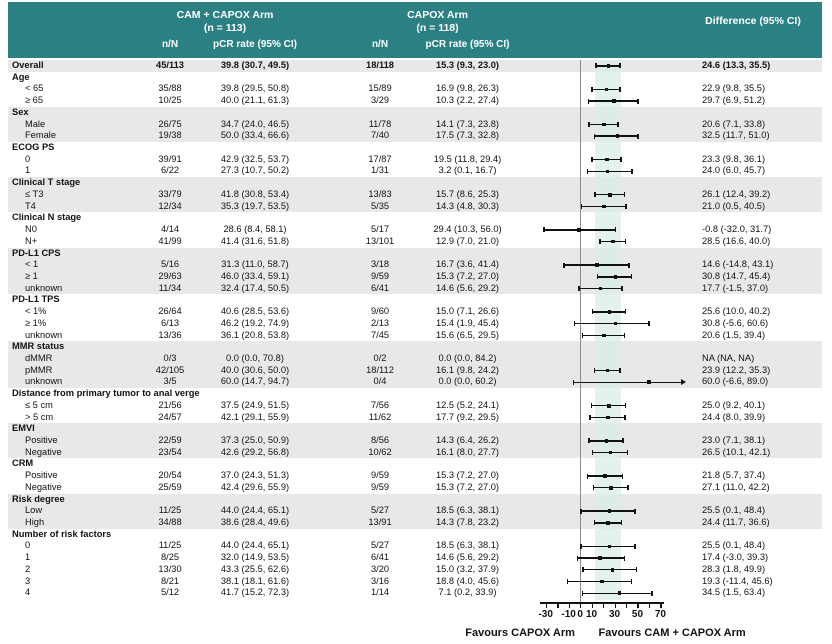 This screenshot has width=832, height=644. I want to click on arm1-nn-value: 11/34, so click(170, 287).